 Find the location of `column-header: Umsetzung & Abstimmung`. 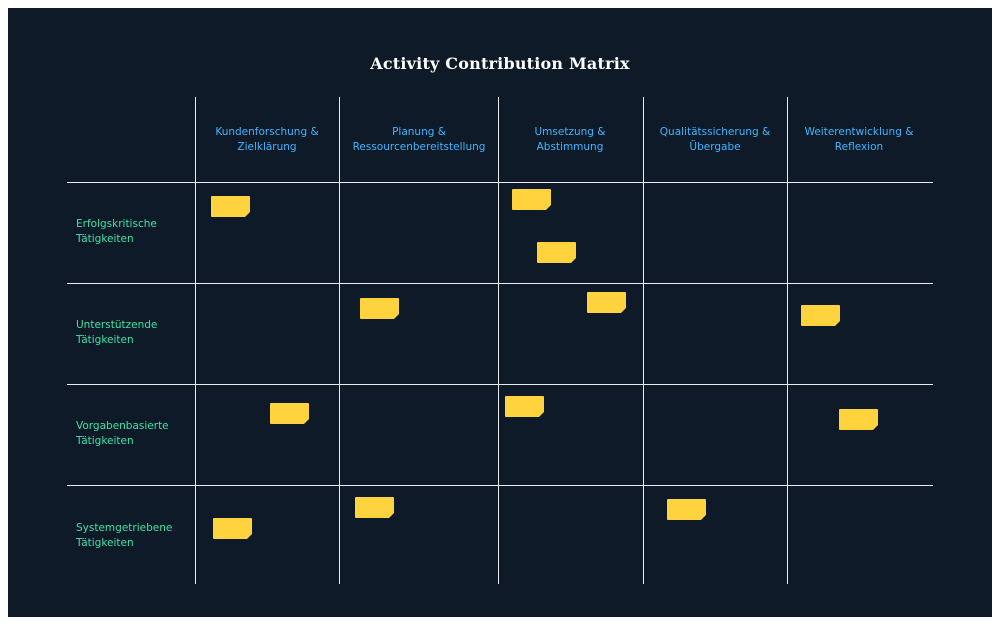

column-header: Umsetzung & Abstimmung is located at coordinates (570, 139).